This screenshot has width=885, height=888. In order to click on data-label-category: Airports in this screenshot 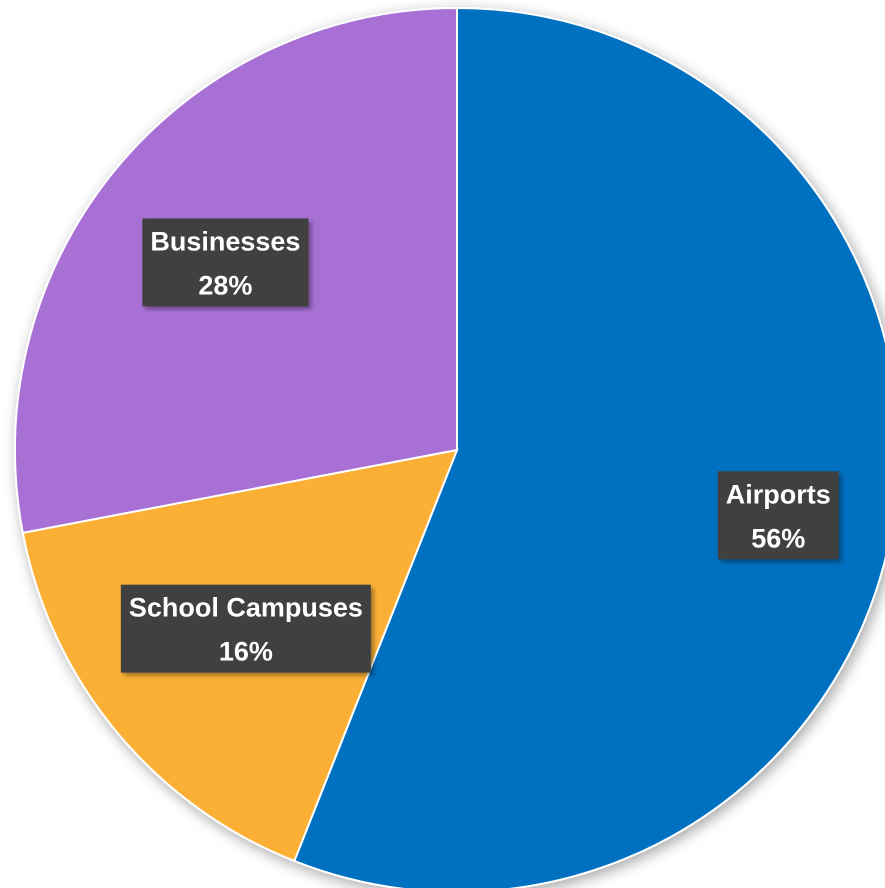, I will do `click(778, 494)`.